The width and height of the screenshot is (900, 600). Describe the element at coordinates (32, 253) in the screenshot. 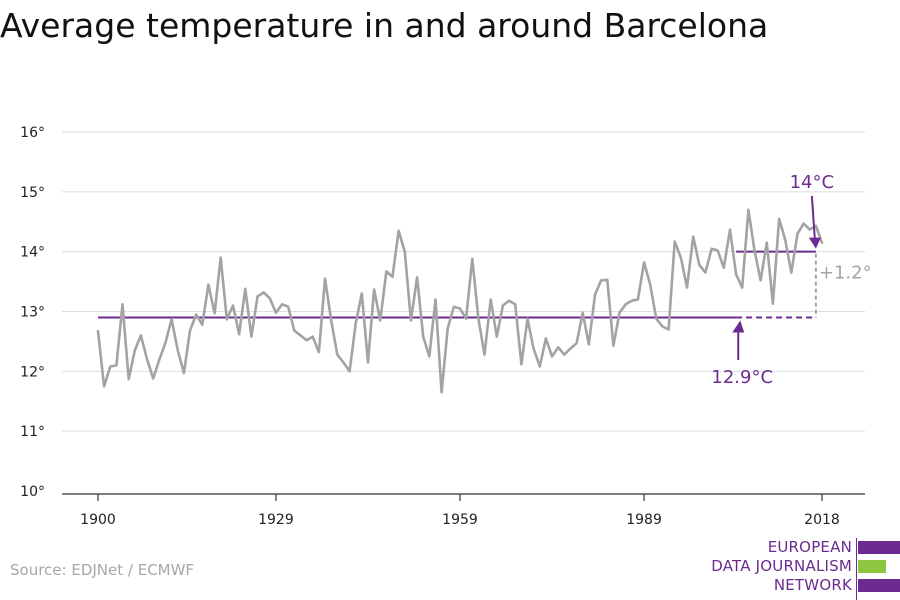

I see `y-tick-label: 14°` at that location.